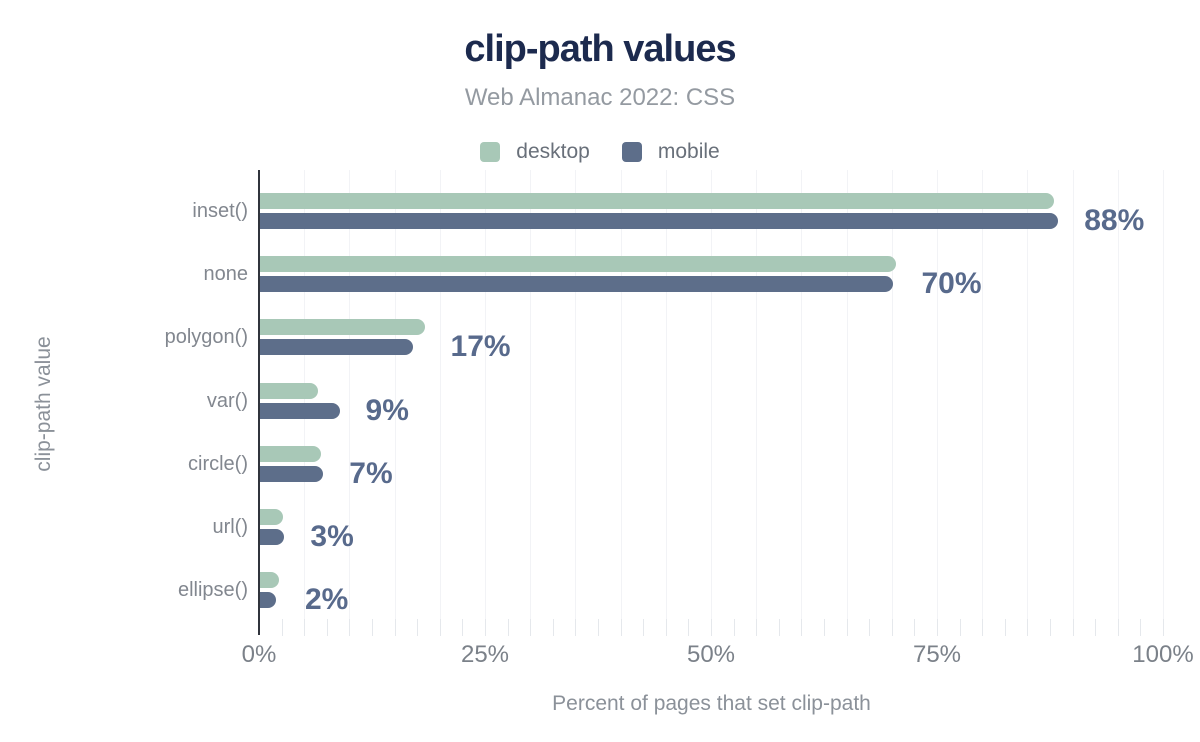  I want to click on category-label: url(), so click(230, 527).